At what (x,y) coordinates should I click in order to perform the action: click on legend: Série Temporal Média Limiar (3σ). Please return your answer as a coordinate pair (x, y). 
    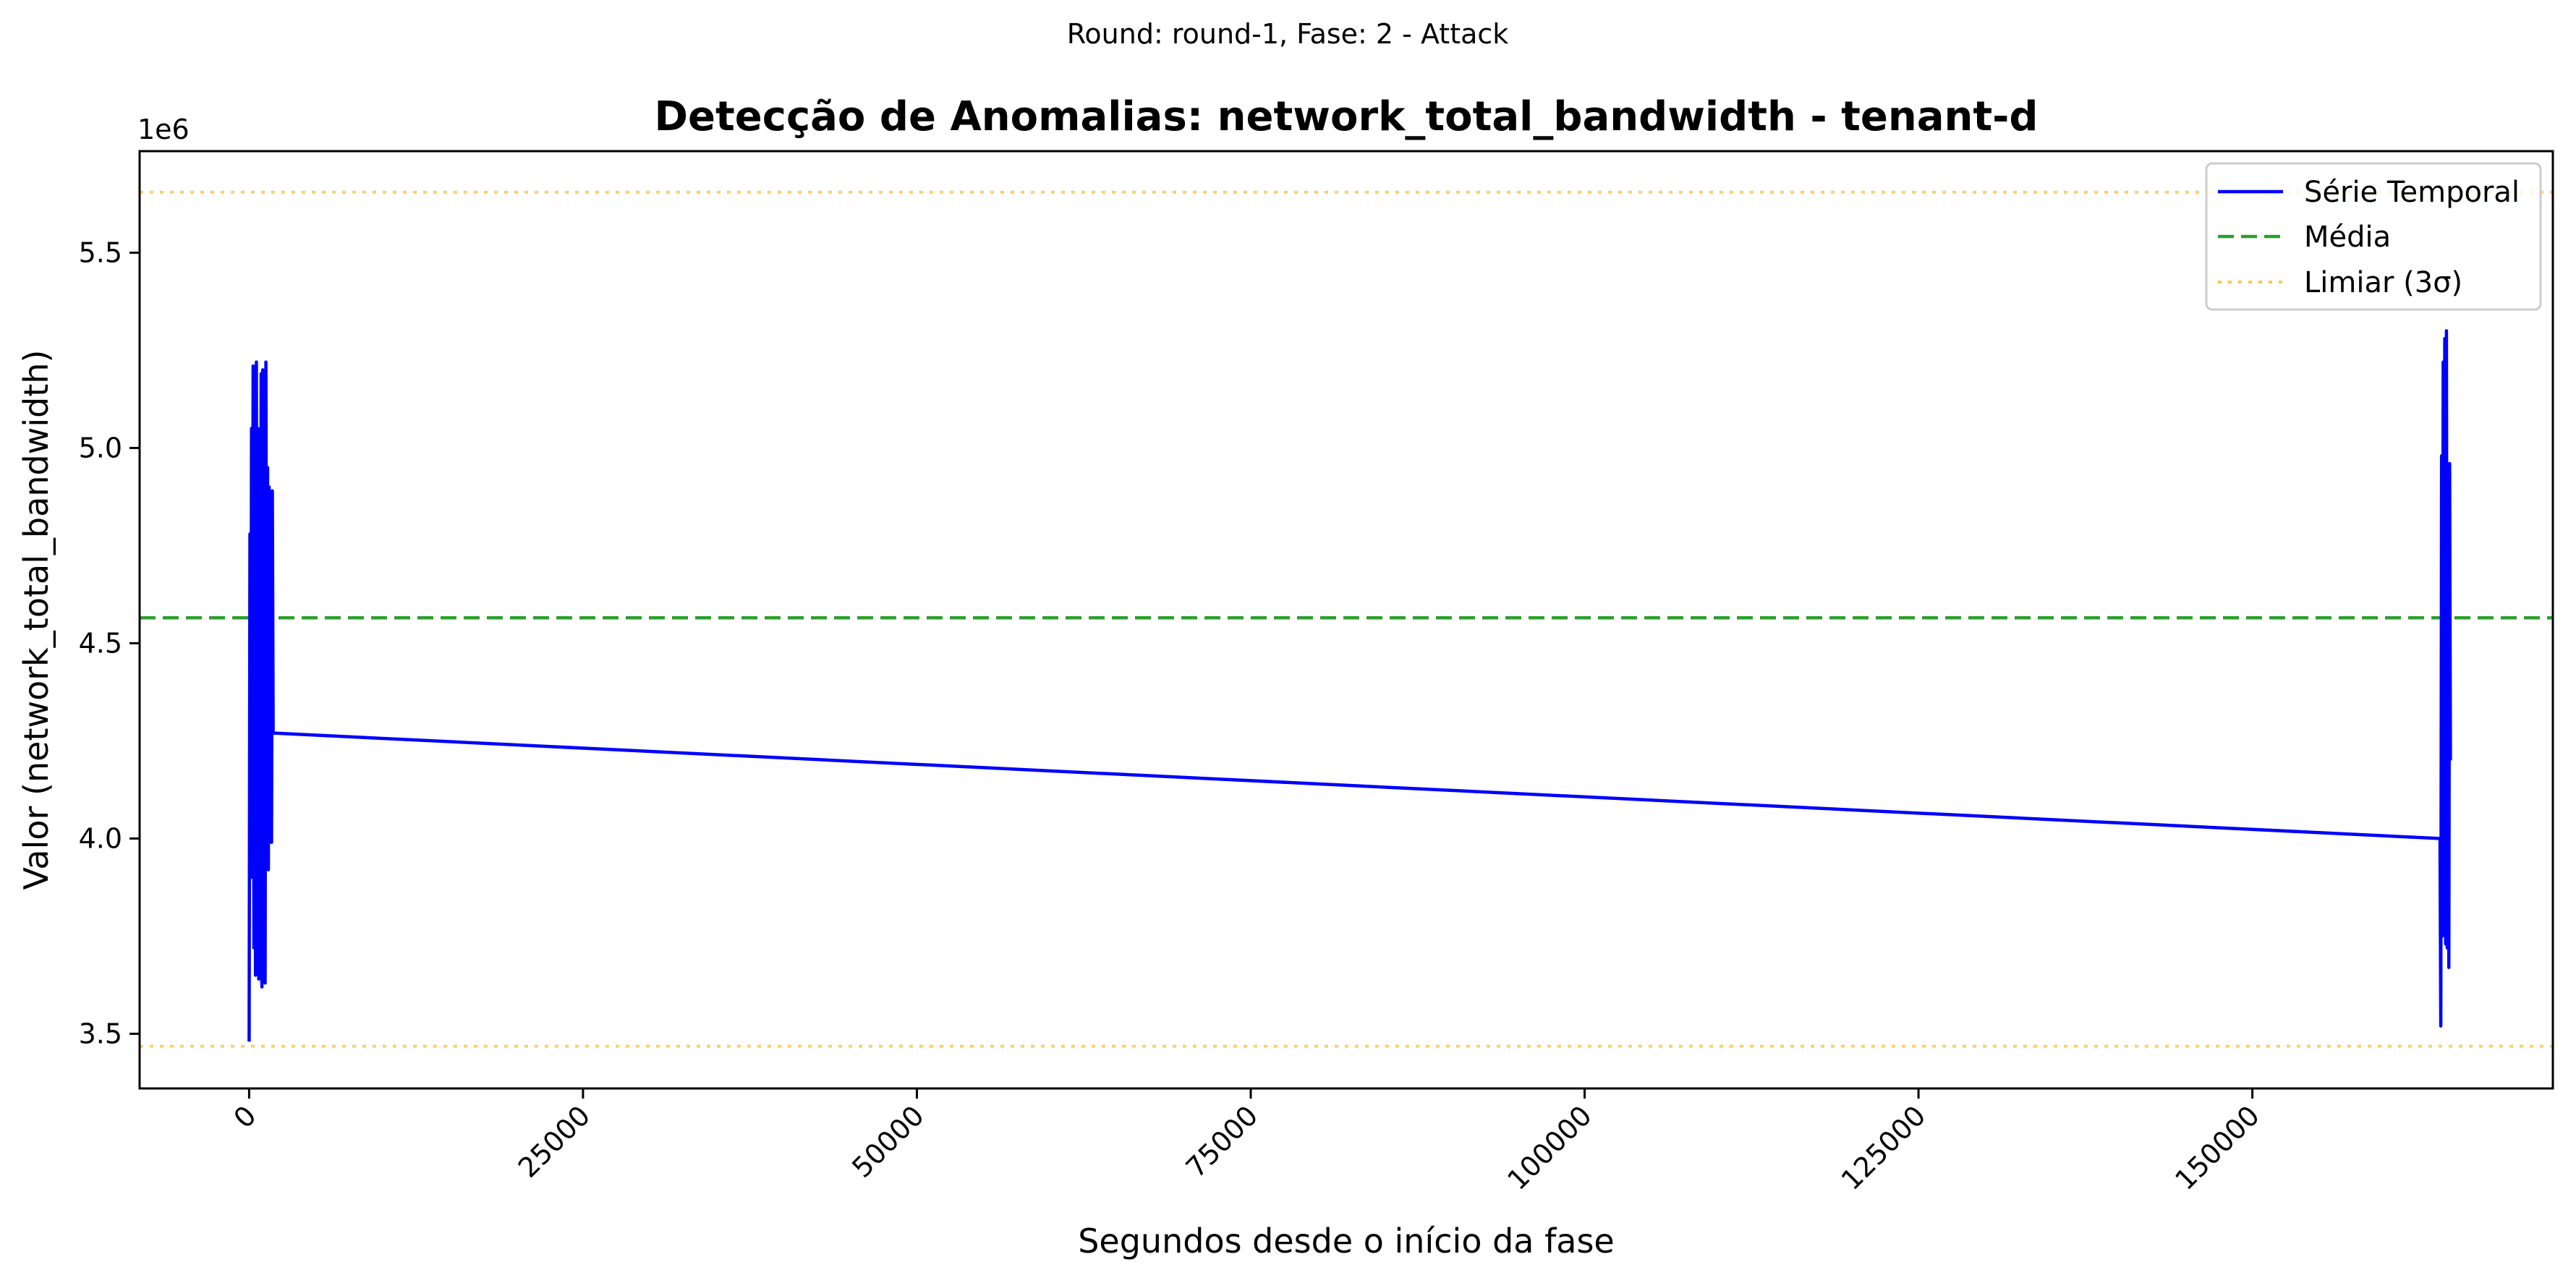
    Looking at the image, I should click on (2373, 236).